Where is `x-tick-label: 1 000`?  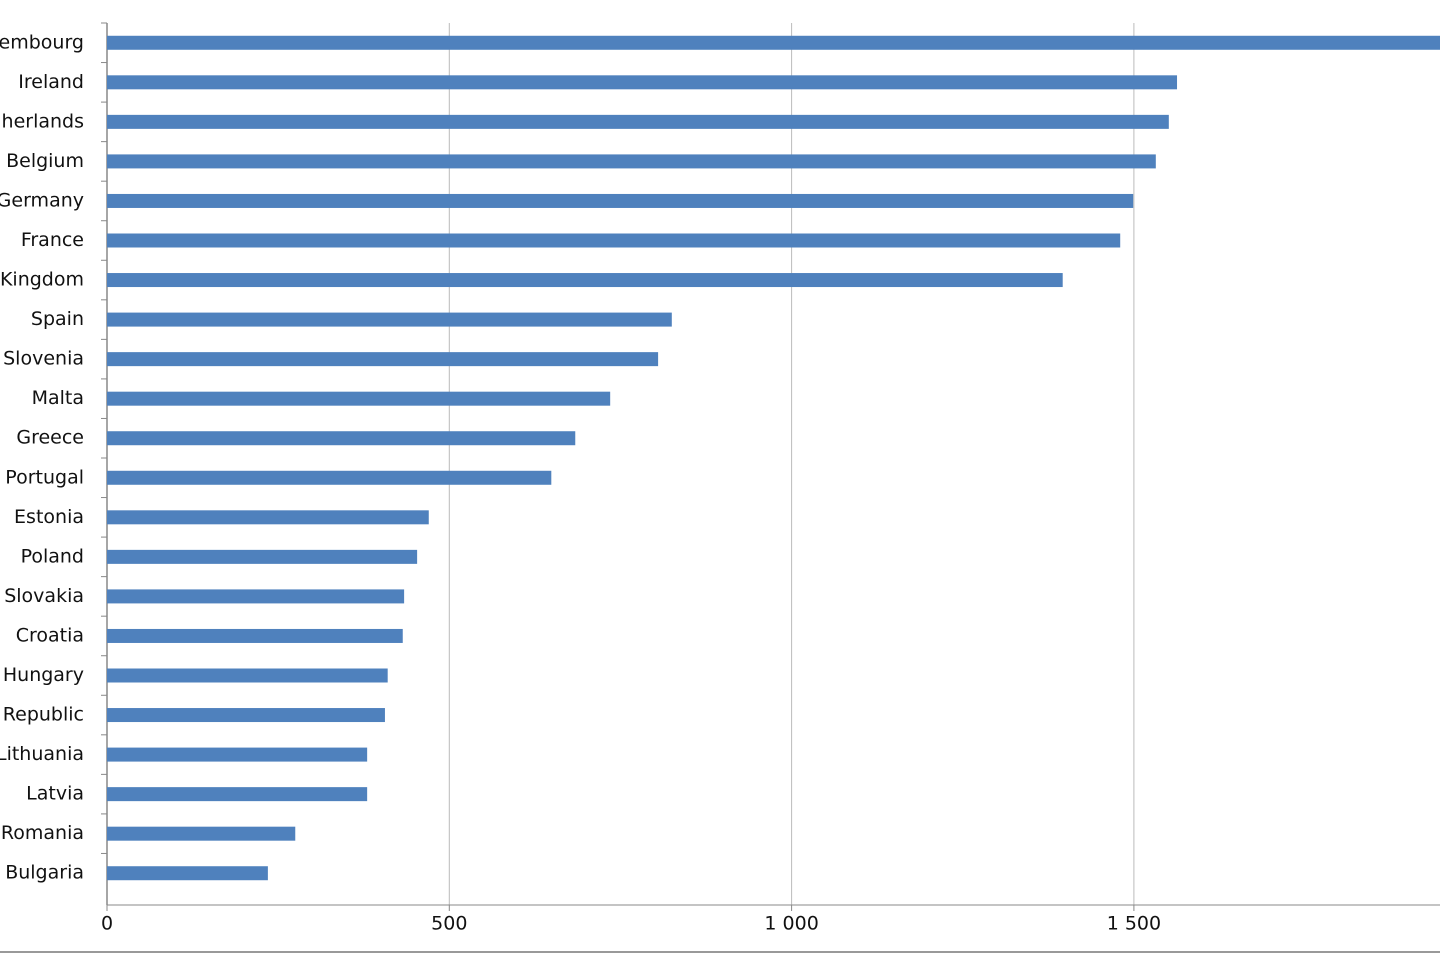 x-tick-label: 1 000 is located at coordinates (791, 924).